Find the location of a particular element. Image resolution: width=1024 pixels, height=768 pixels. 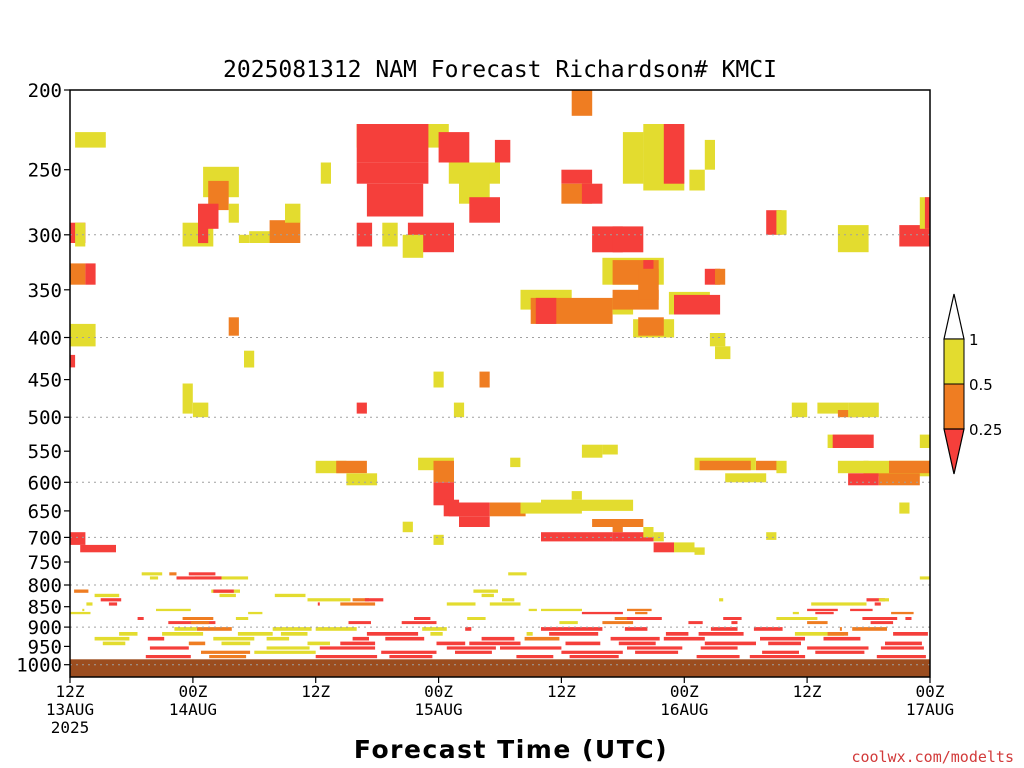

y-tick-label: 850 is located at coordinates (45, 608).